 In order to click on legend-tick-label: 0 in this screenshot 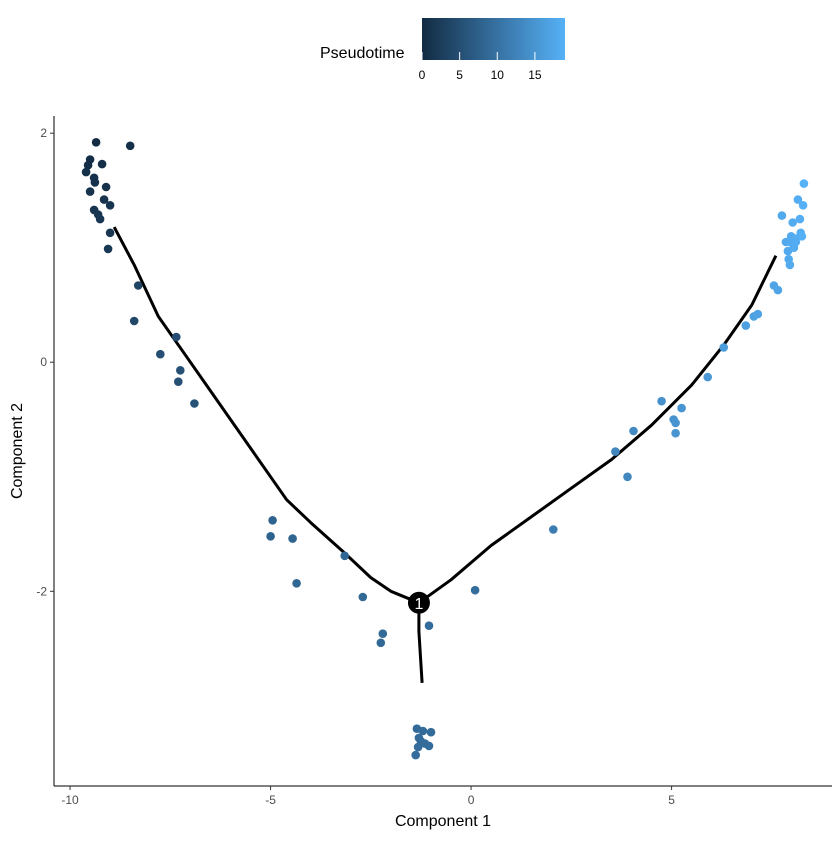, I will do `click(422, 75)`.